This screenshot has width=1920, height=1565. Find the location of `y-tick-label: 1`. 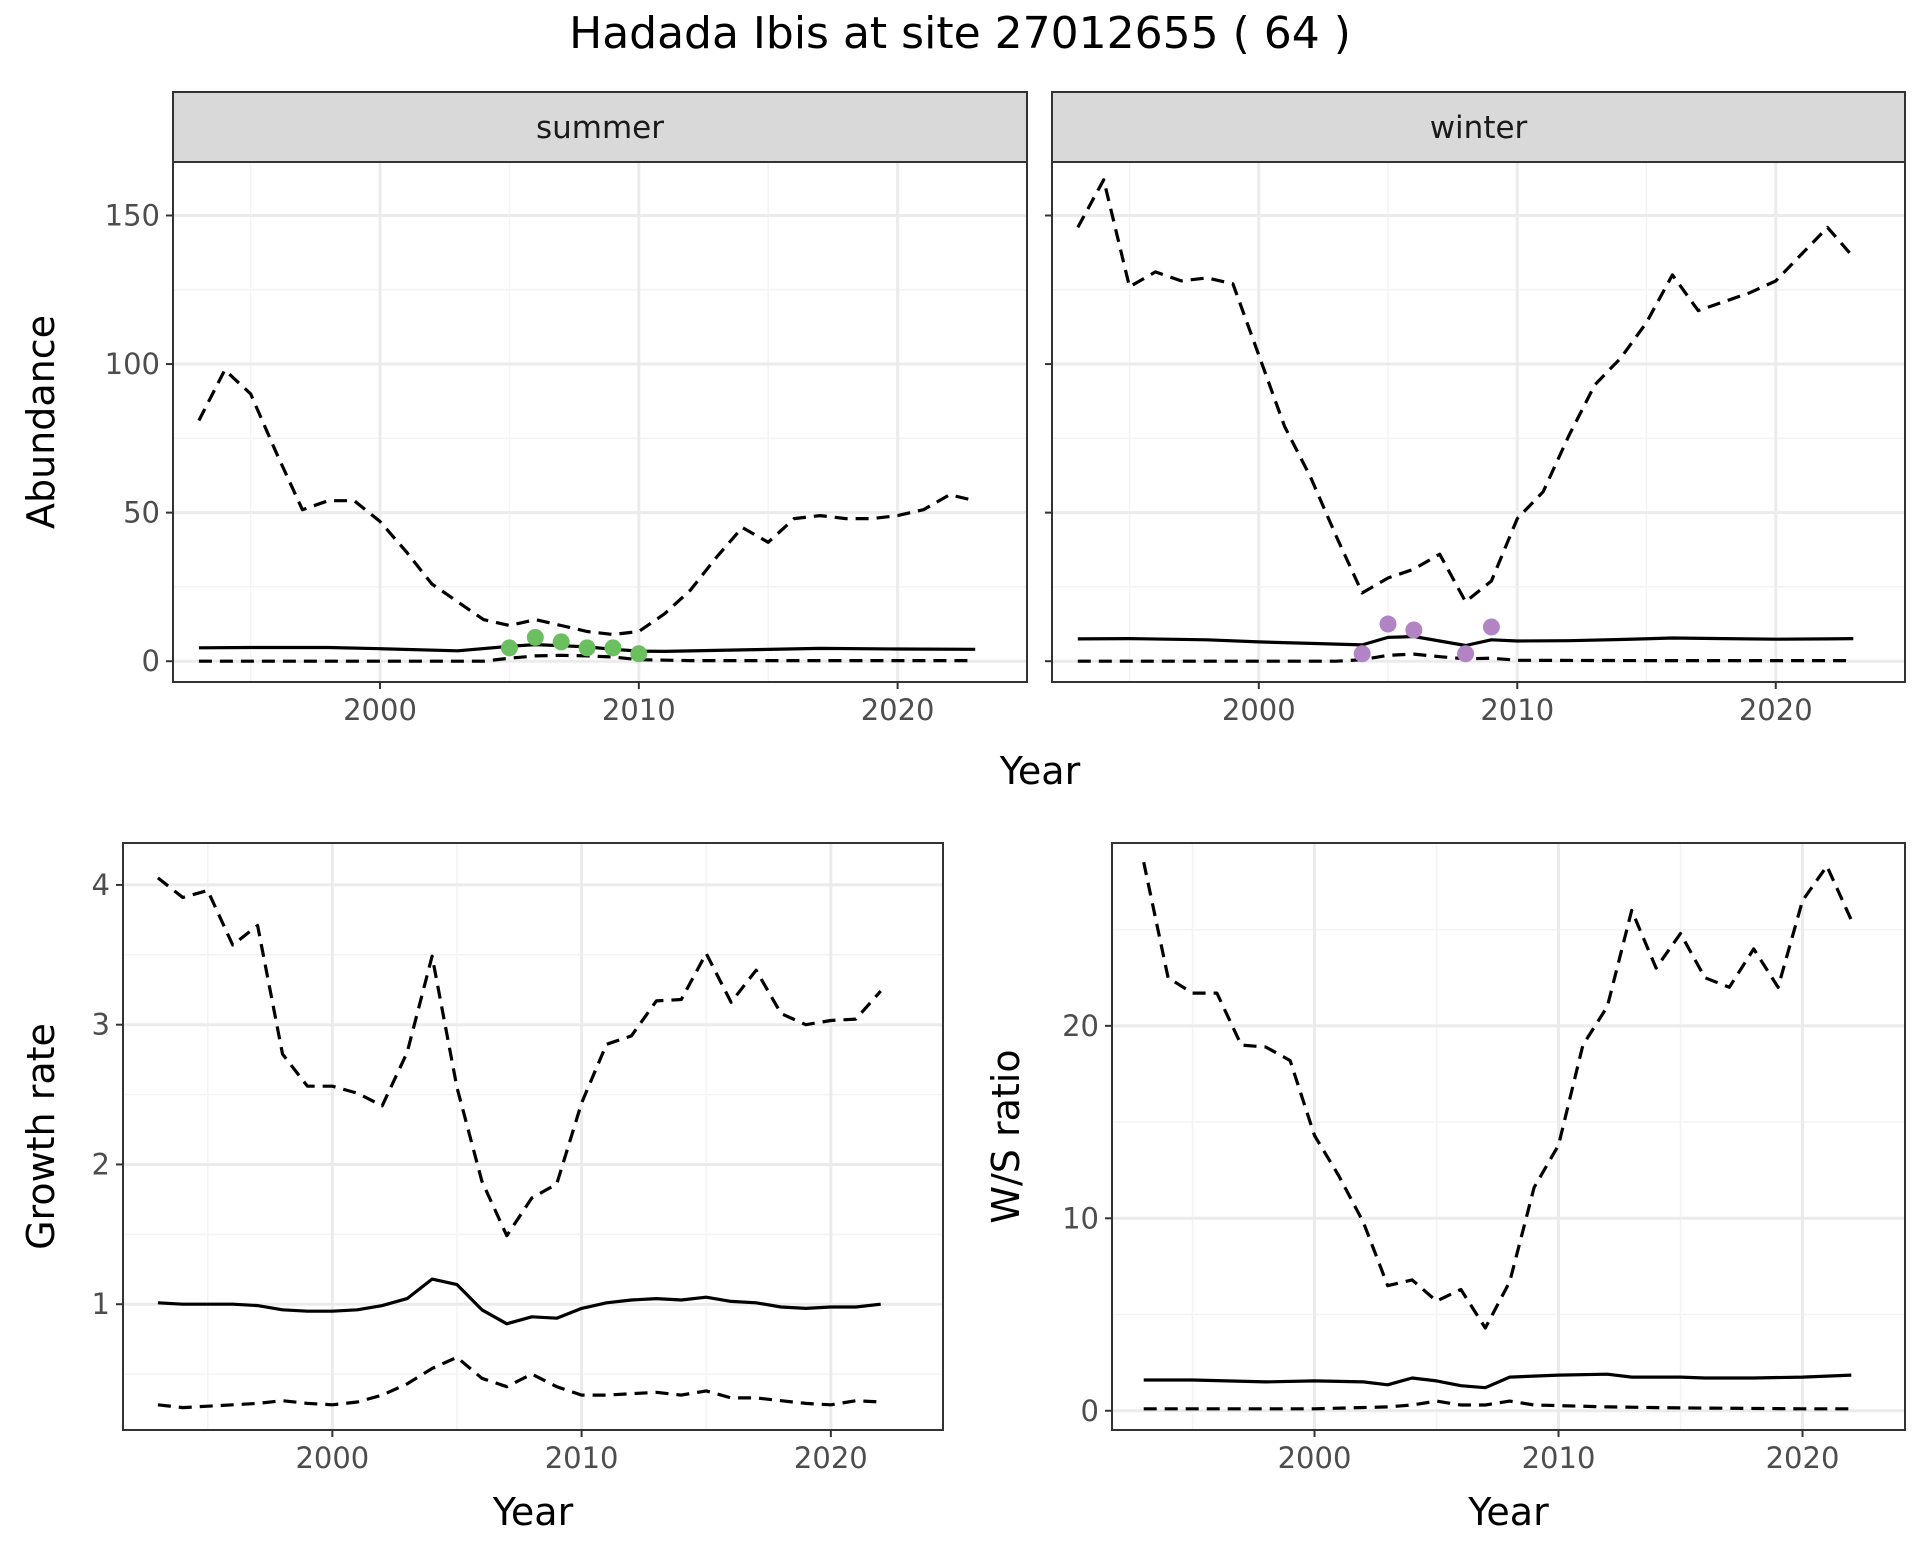

y-tick-label: 1 is located at coordinates (101, 1304).